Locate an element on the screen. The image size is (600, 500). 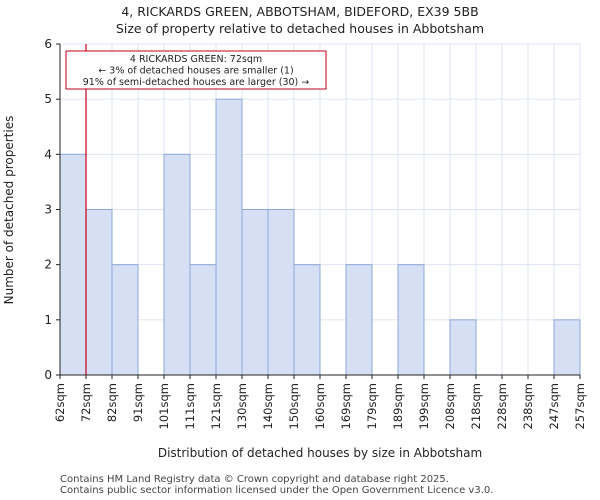
x-tick-label: 169sqm is located at coordinates (346, 406).